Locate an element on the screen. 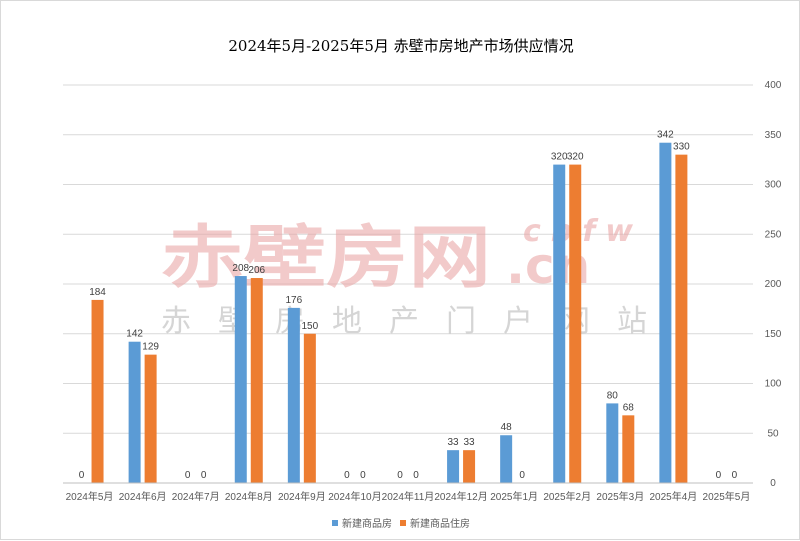 This screenshot has height=541, width=800. x-tick-label: 2025年4月 is located at coordinates (673, 496).